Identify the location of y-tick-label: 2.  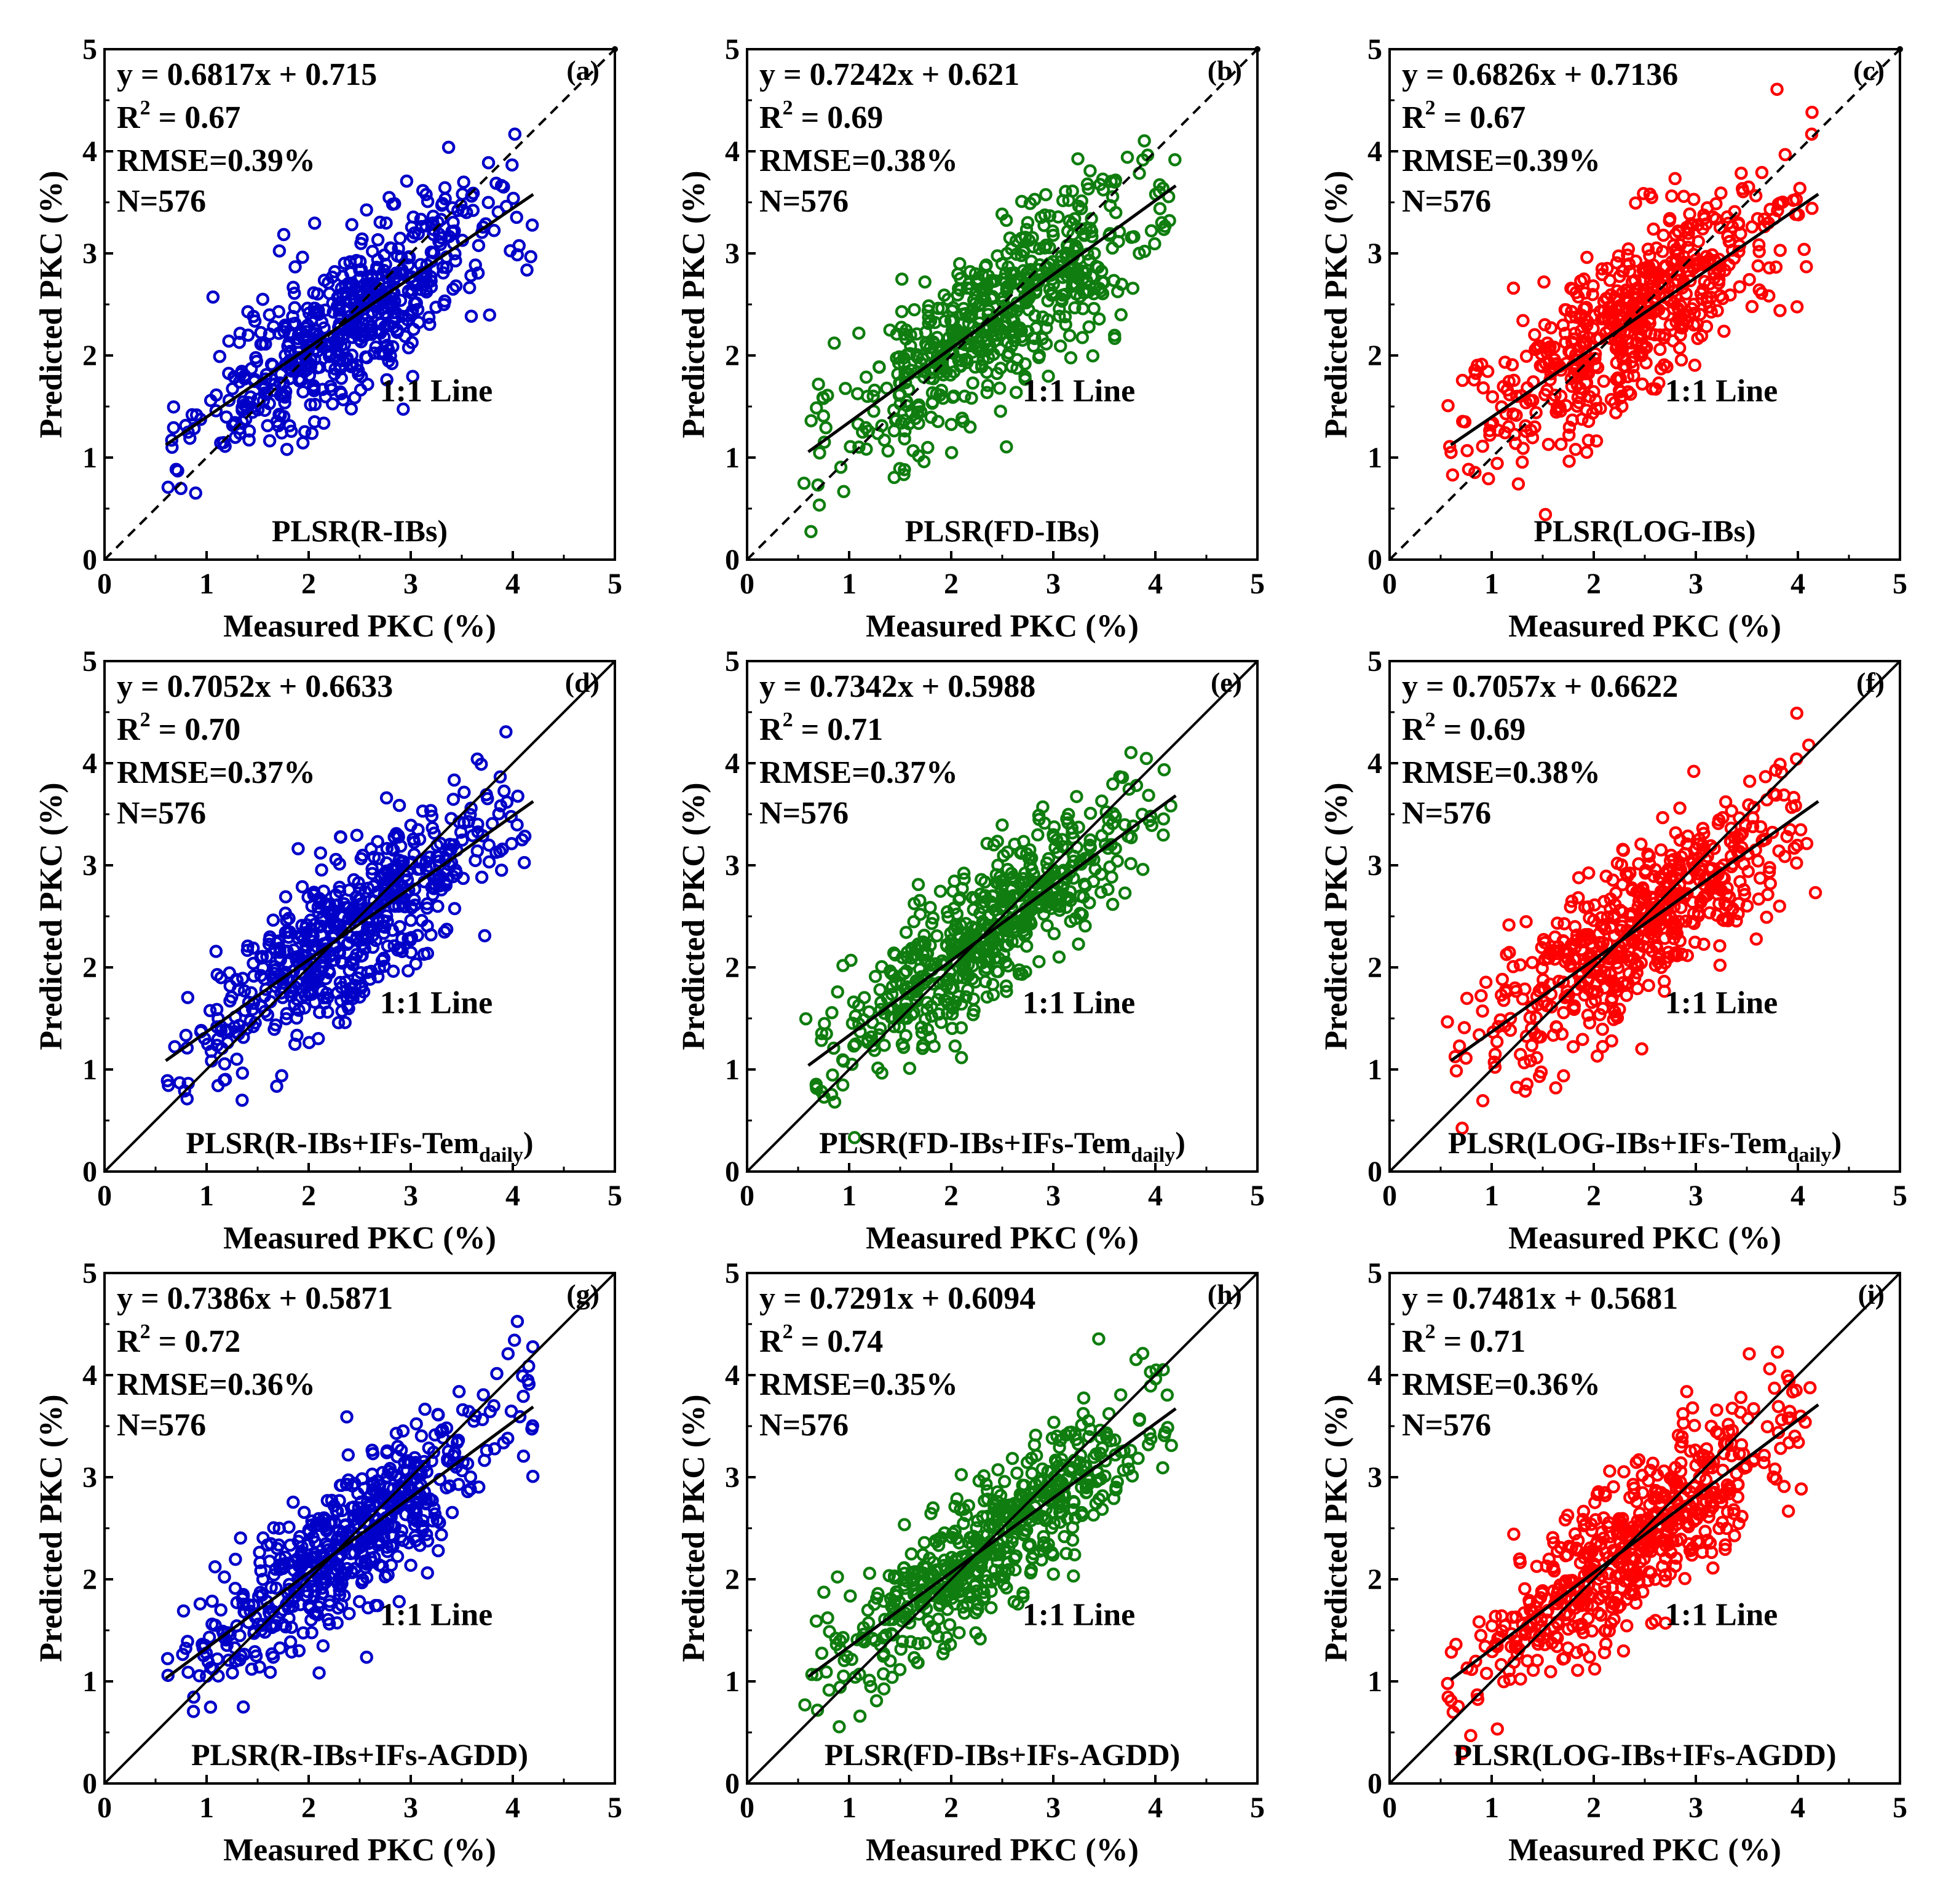
(1374, 355).